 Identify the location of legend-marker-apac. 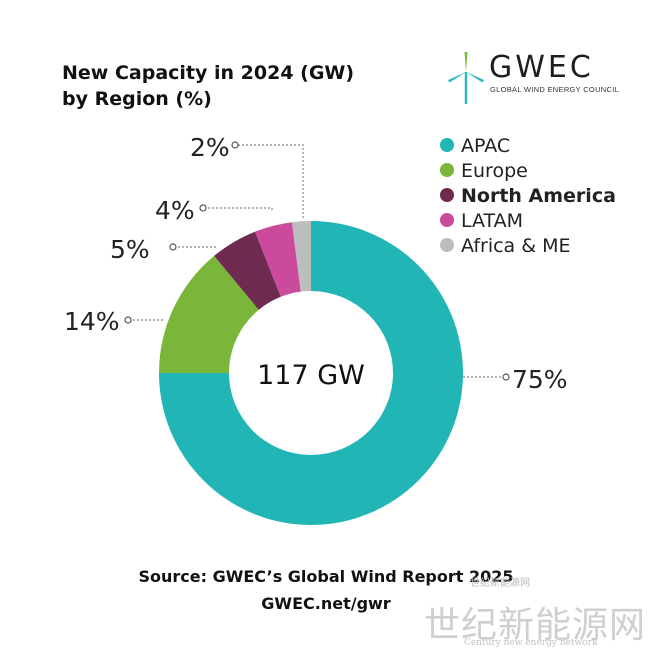
(447, 145).